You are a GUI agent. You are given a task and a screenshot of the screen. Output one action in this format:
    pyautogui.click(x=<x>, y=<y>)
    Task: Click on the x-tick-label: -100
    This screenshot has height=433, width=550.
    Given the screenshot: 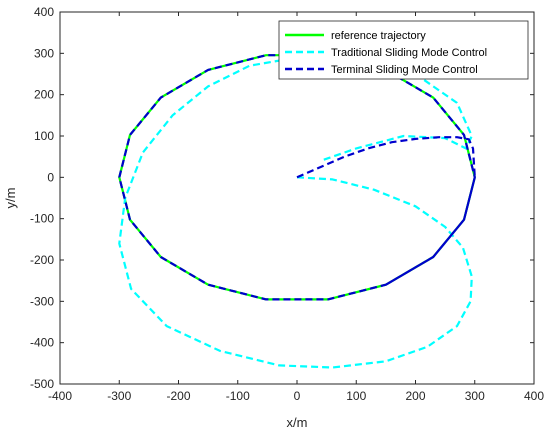 What is the action you would take?
    pyautogui.click(x=238, y=396)
    